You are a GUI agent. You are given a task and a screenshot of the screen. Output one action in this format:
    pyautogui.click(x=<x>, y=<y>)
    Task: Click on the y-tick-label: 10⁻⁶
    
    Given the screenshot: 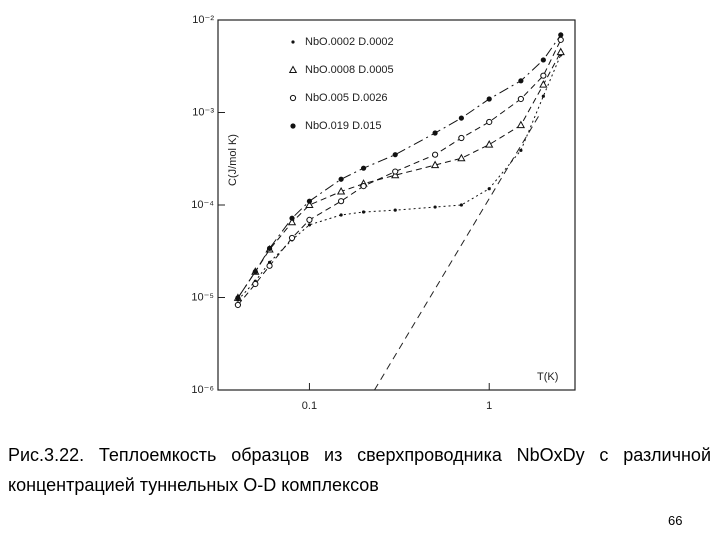 What is the action you would take?
    pyautogui.click(x=202, y=390)
    